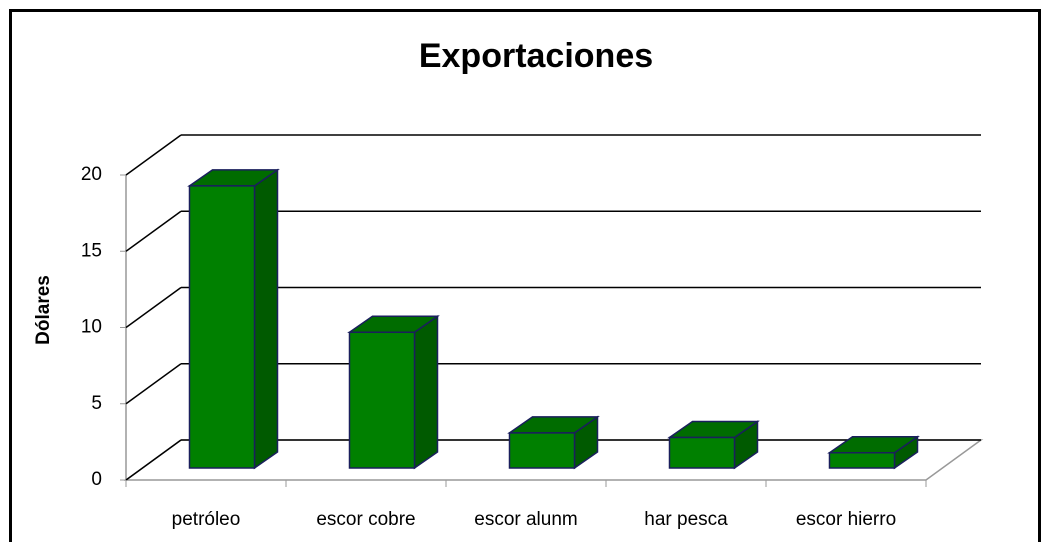 Image resolution: width=1043 pixels, height=542 pixels. I want to click on y-axis-label: Dólares, so click(43, 310).